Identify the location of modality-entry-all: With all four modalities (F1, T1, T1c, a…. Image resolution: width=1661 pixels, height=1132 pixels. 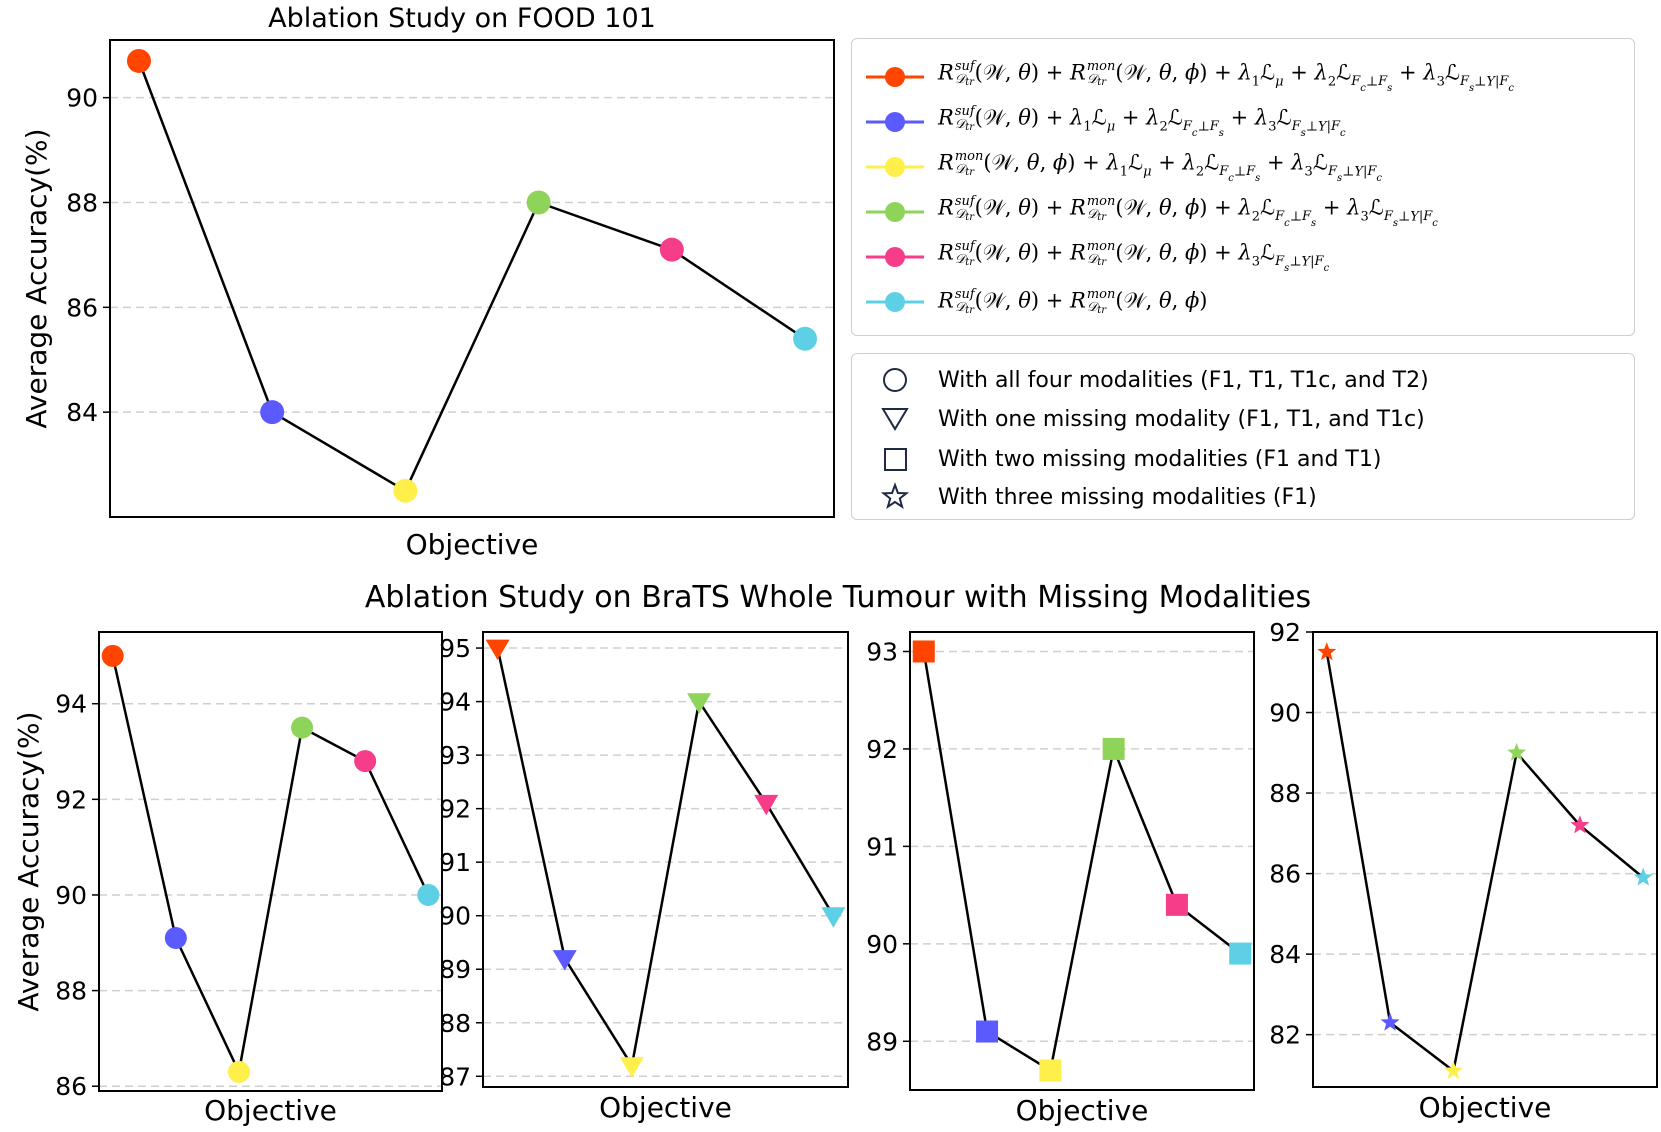
(1242, 380).